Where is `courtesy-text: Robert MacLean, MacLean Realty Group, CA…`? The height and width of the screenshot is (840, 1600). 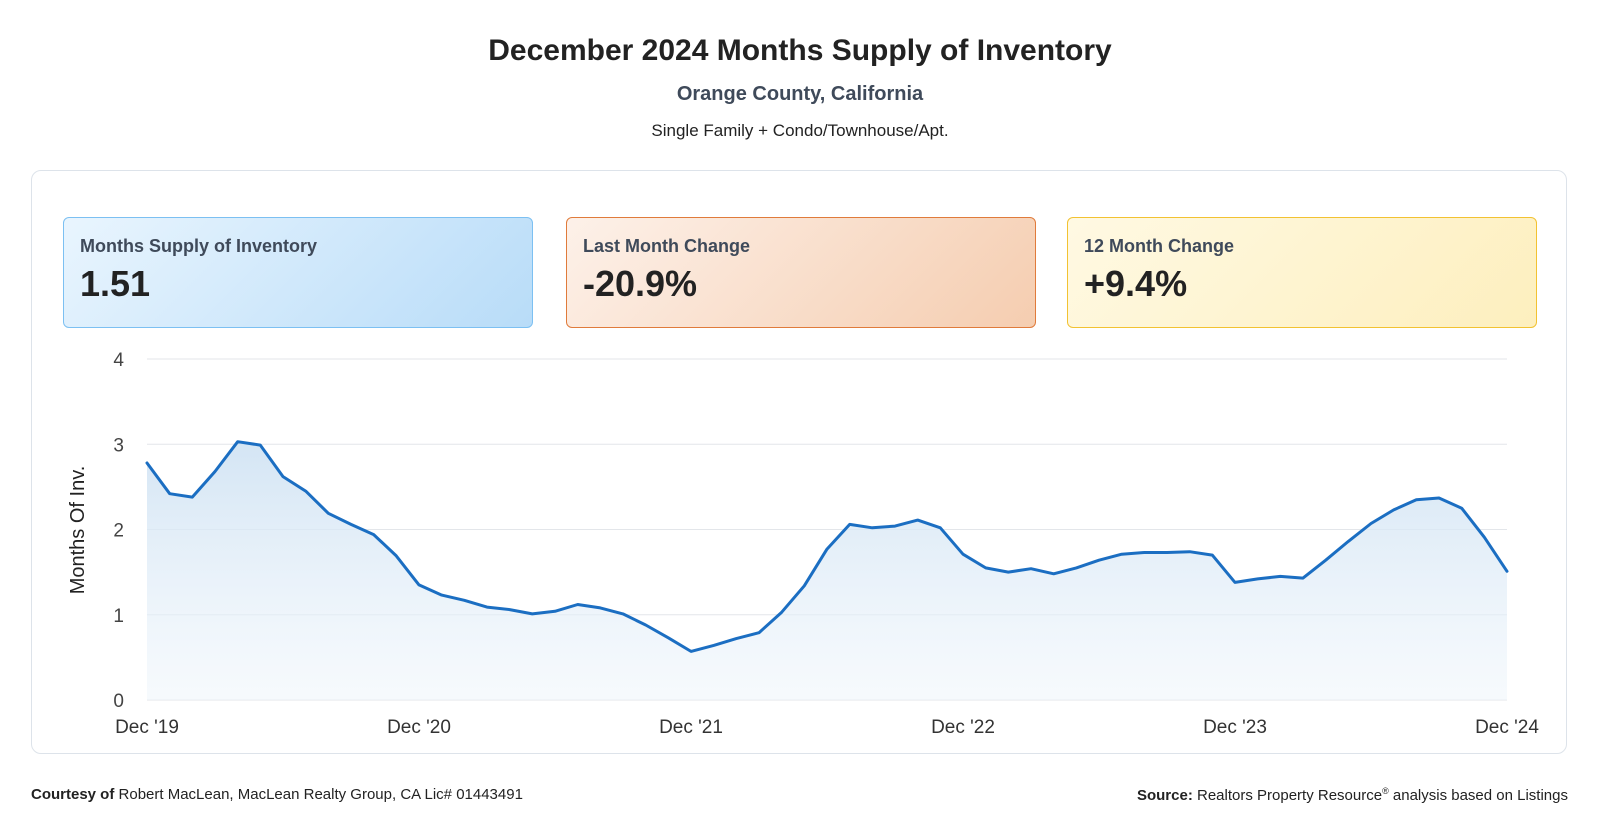 courtesy-text: Robert MacLean, MacLean Realty Group, CA… is located at coordinates (320, 794).